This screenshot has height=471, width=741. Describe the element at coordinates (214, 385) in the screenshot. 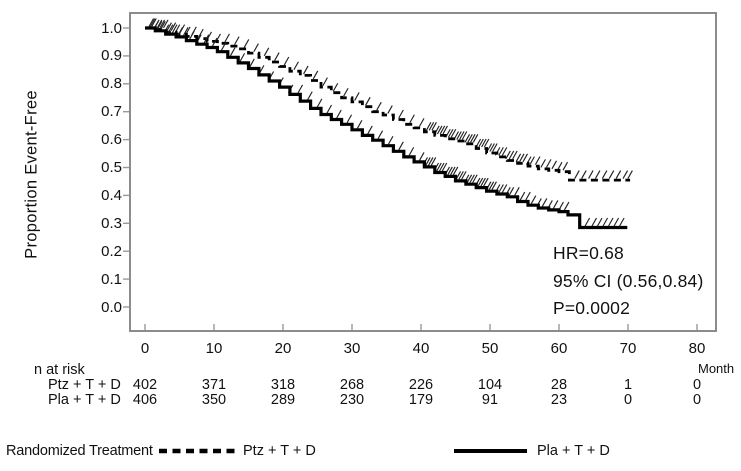

I see `risk-count: 371` at that location.